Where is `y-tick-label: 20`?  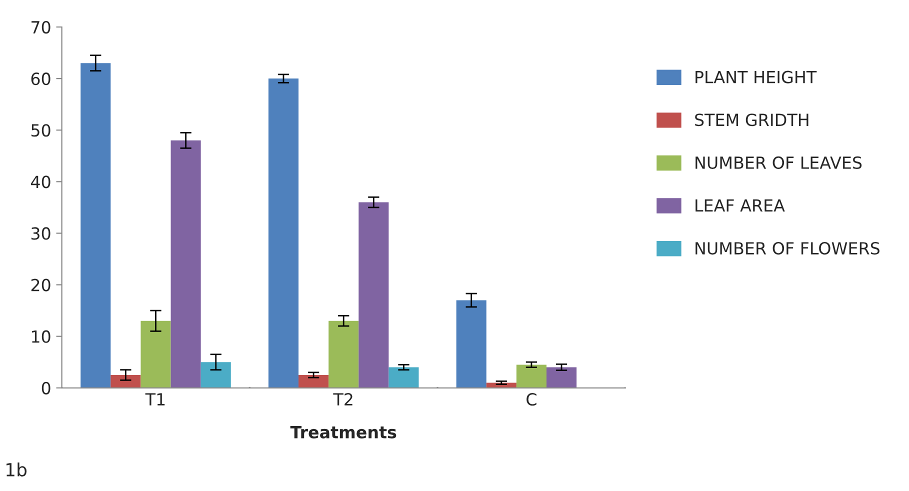
y-tick-label: 20 is located at coordinates (40, 285).